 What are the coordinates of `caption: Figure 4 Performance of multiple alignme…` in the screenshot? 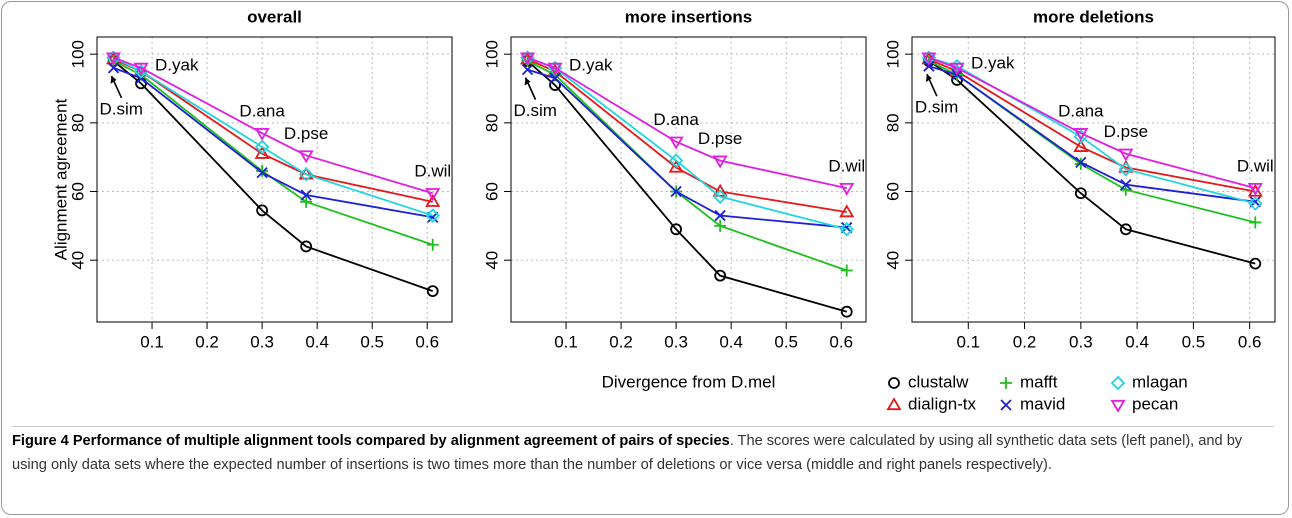 It's located at (643, 451).